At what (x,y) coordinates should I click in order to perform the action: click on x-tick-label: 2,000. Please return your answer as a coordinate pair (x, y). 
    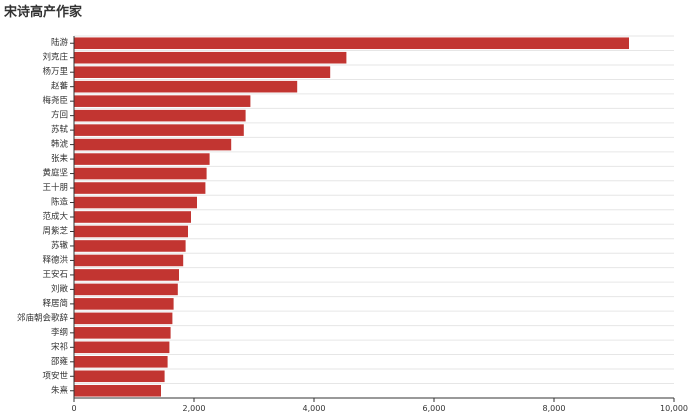
    Looking at the image, I should click on (194, 408).